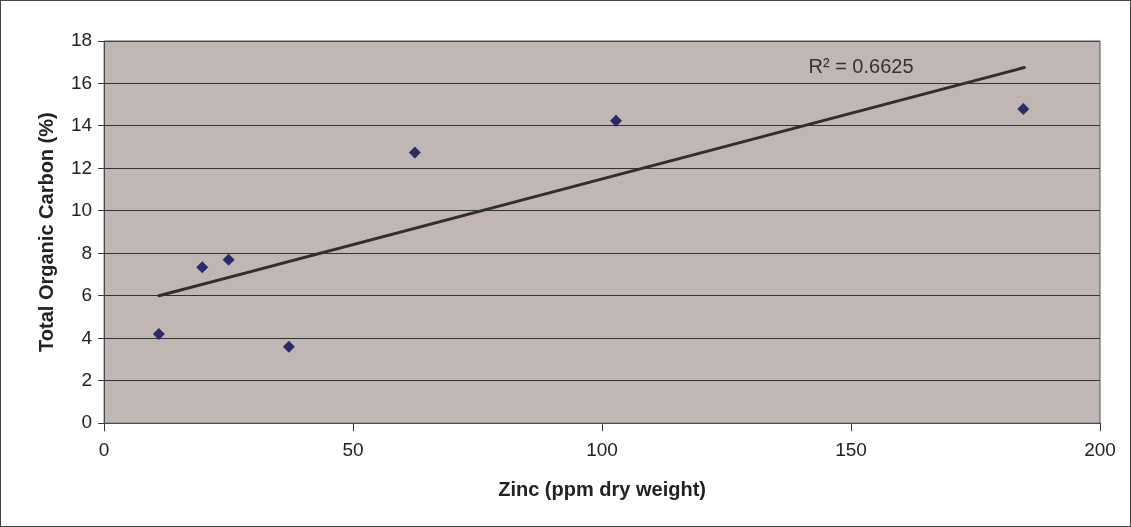 The height and width of the screenshot is (527, 1131). Describe the element at coordinates (81, 82) in the screenshot. I see `y-tick-label: 16` at that location.